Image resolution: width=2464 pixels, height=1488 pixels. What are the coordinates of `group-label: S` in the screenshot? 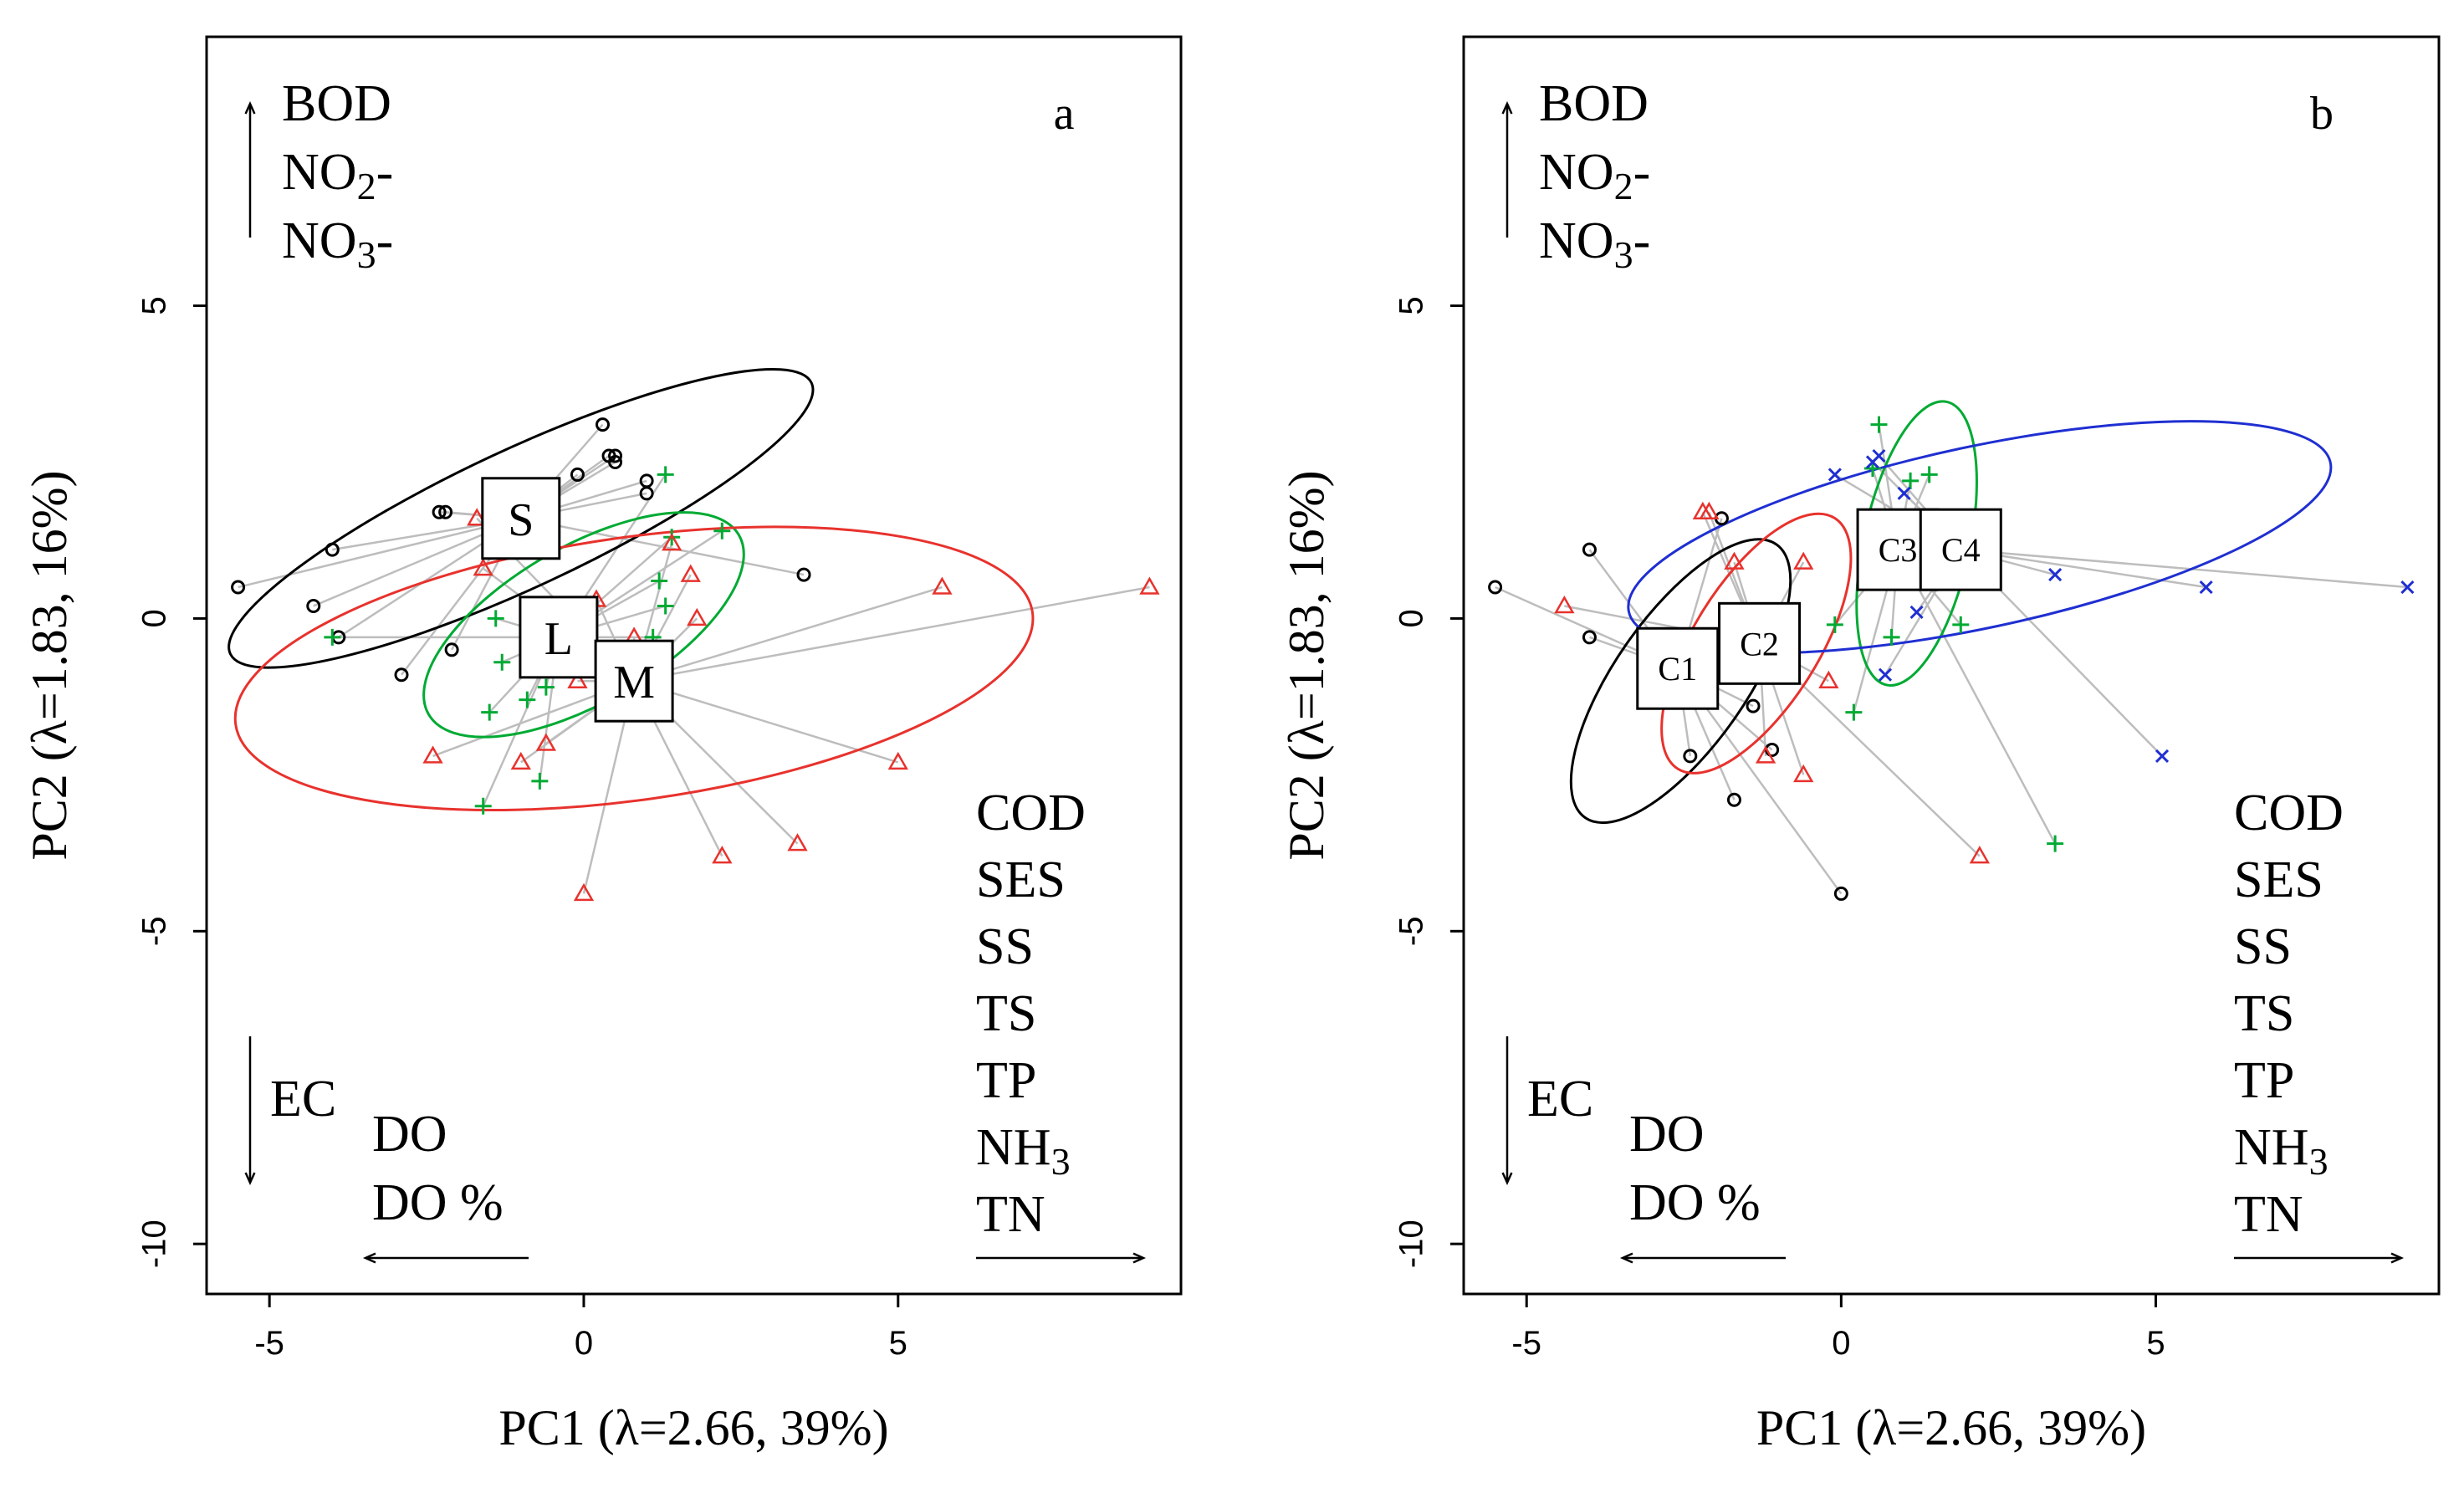 It's located at (521, 520).